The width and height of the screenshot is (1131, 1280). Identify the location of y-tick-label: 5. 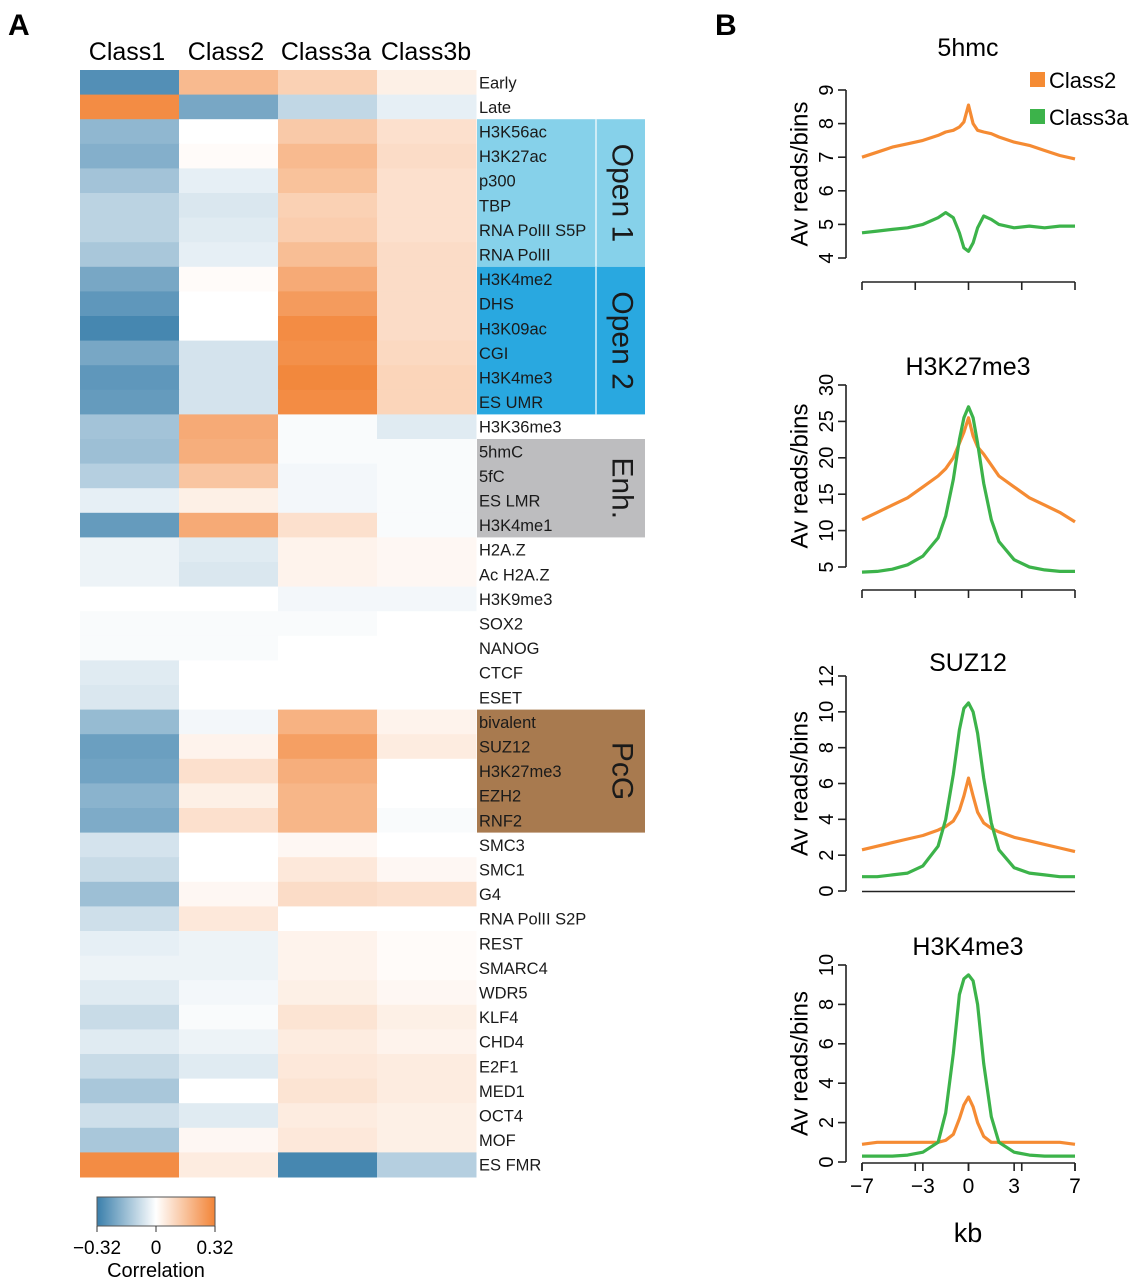
(827, 224).